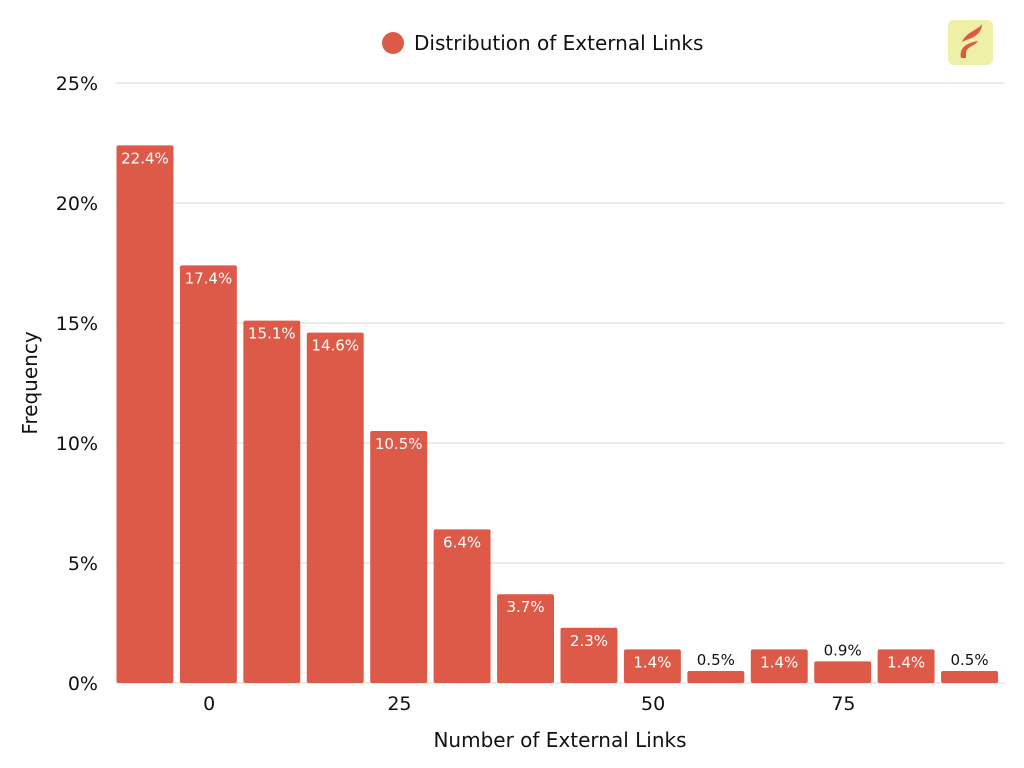 This screenshot has width=1024, height=768. Describe the element at coordinates (77, 204) in the screenshot. I see `y-tick-label: 20%` at that location.